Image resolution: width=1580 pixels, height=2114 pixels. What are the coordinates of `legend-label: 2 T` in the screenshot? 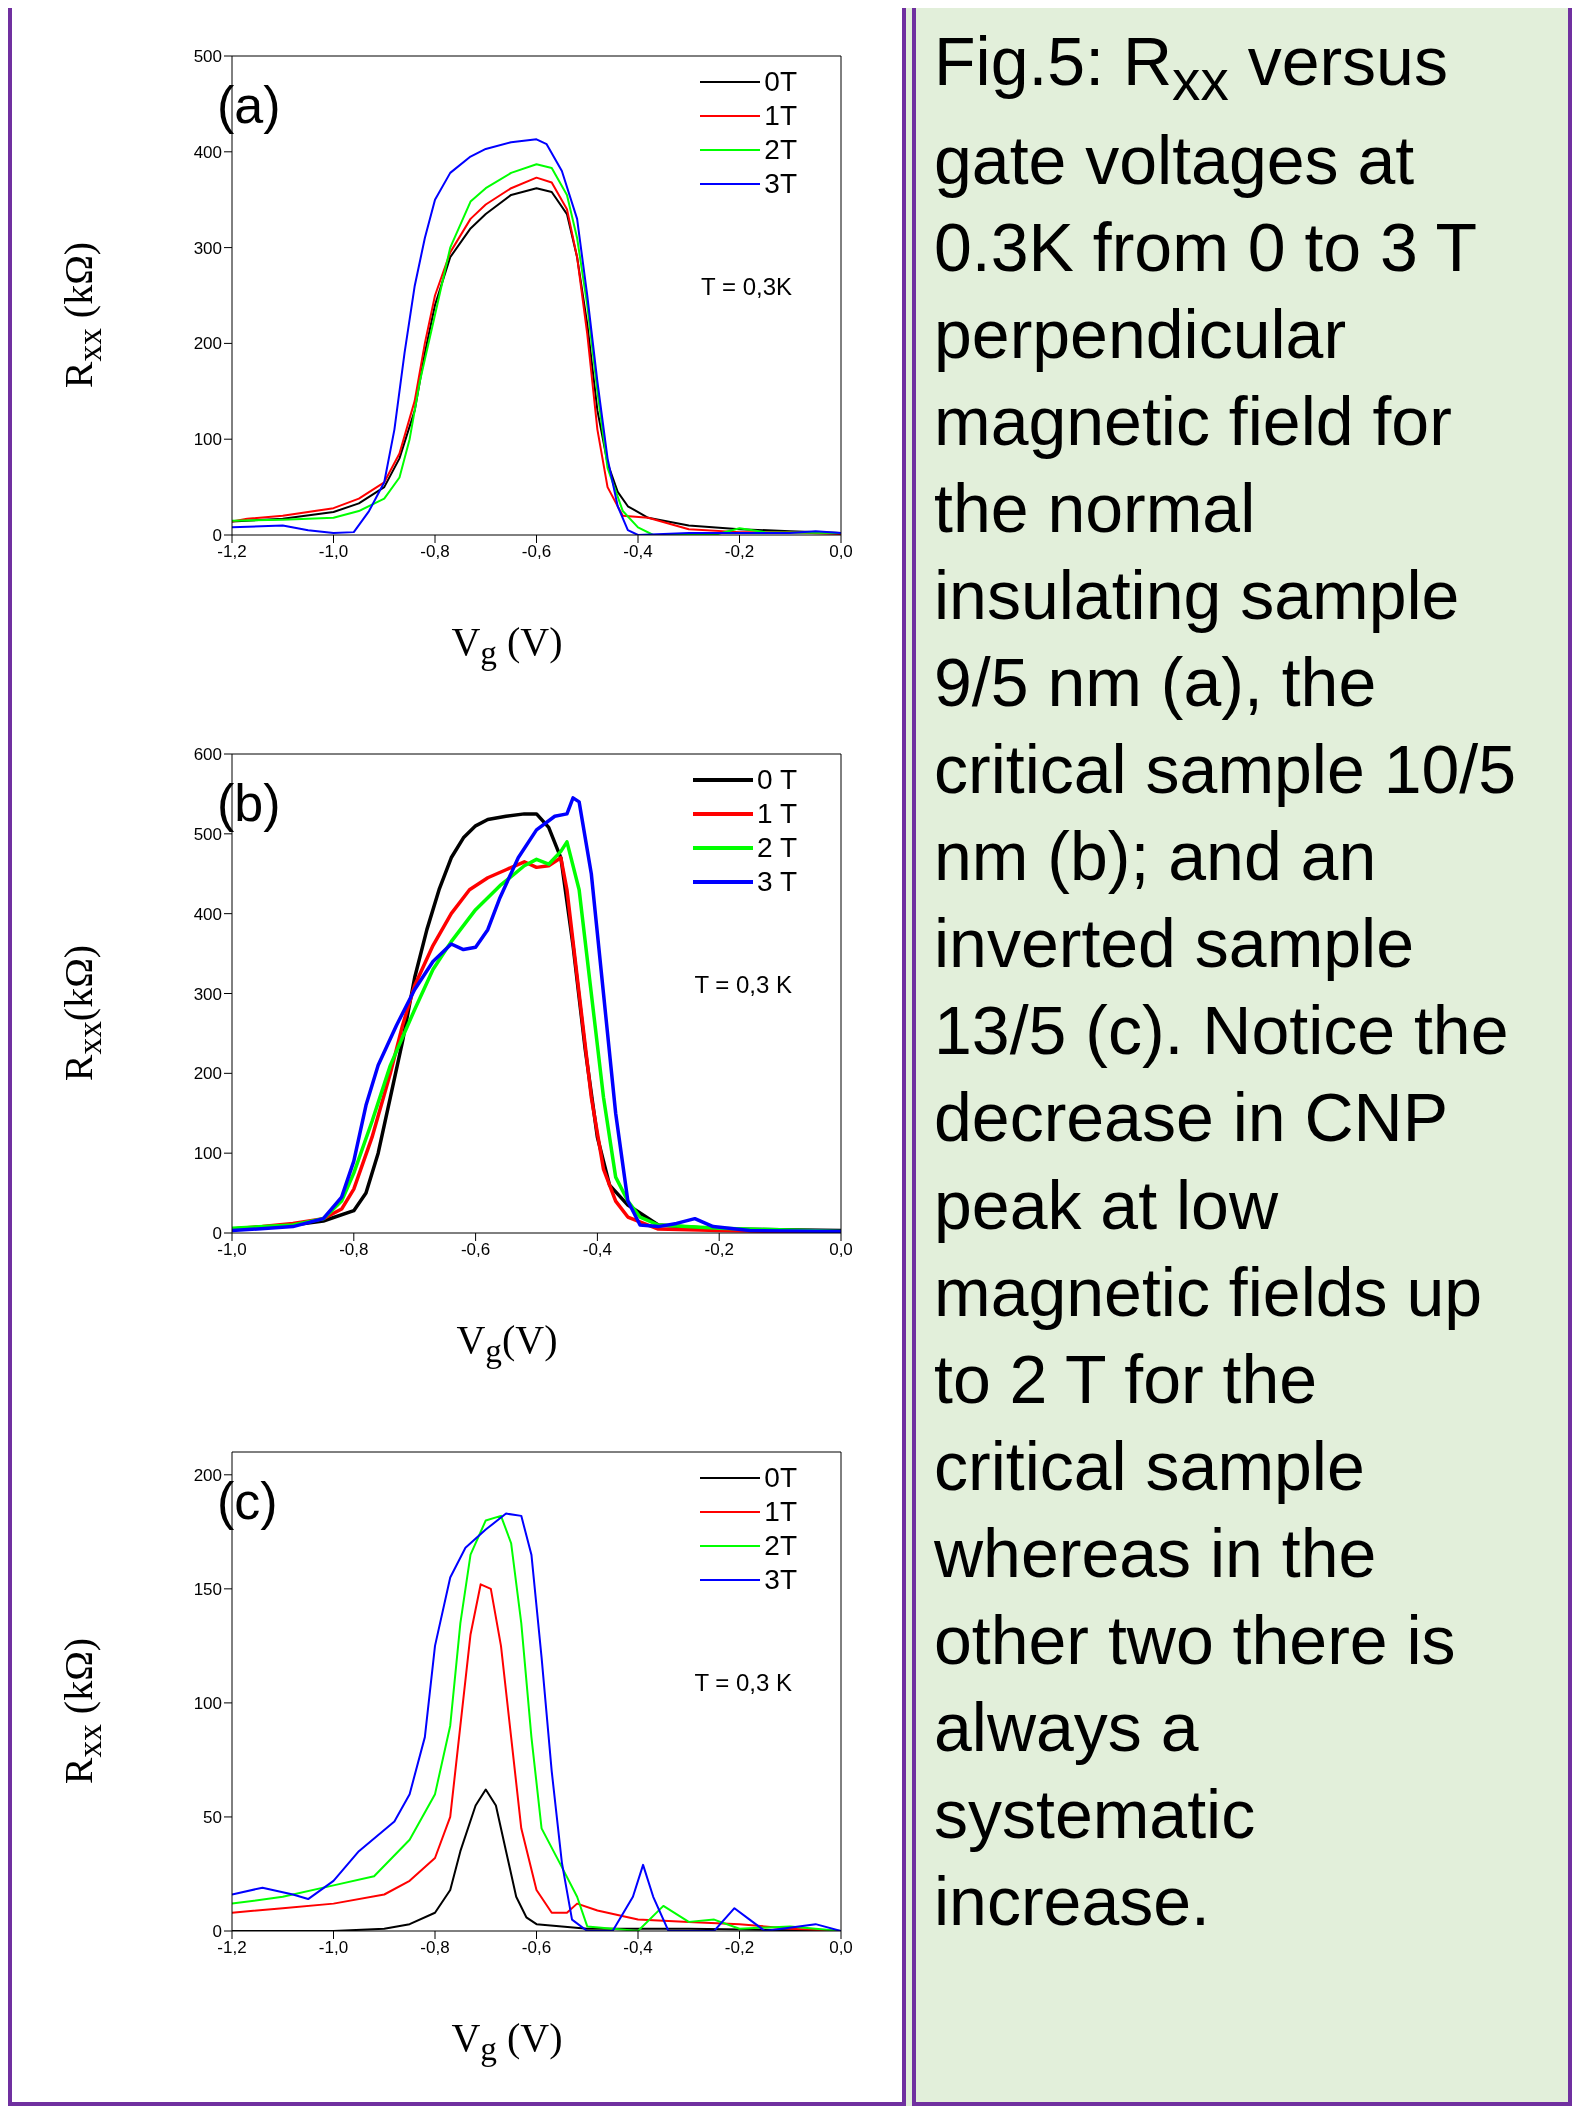 It's located at (777, 847).